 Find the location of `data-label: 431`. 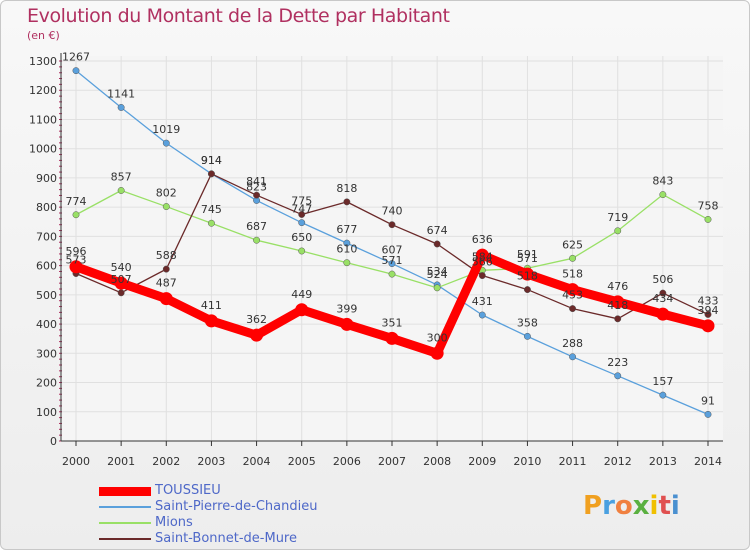

data-label: 431 is located at coordinates (482, 301).